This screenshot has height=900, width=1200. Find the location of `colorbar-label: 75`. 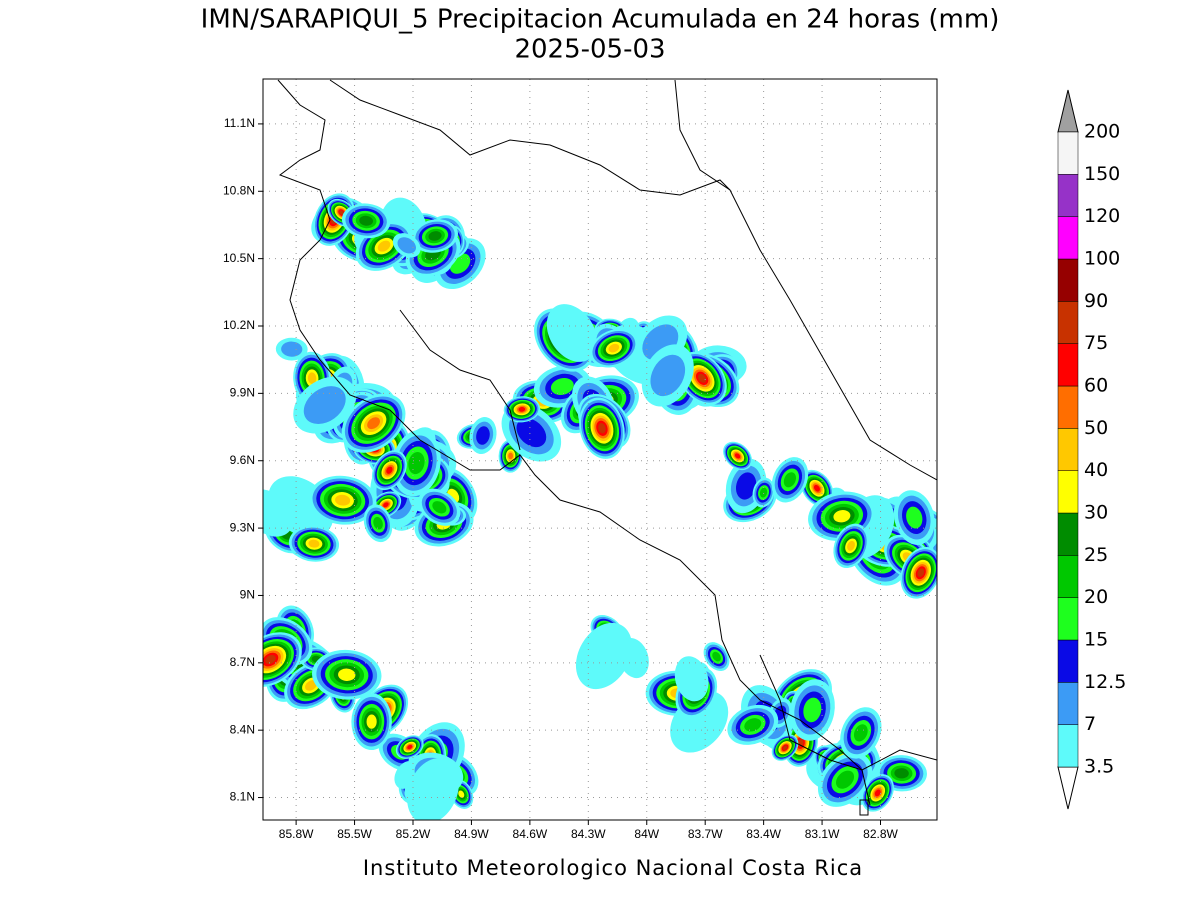

colorbar-label: 75 is located at coordinates (1096, 343).